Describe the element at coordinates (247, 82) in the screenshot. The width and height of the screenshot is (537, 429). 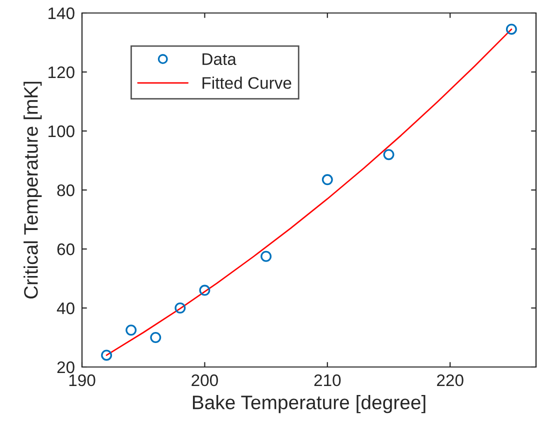
I see `legend-label: Fitted Curve` at that location.